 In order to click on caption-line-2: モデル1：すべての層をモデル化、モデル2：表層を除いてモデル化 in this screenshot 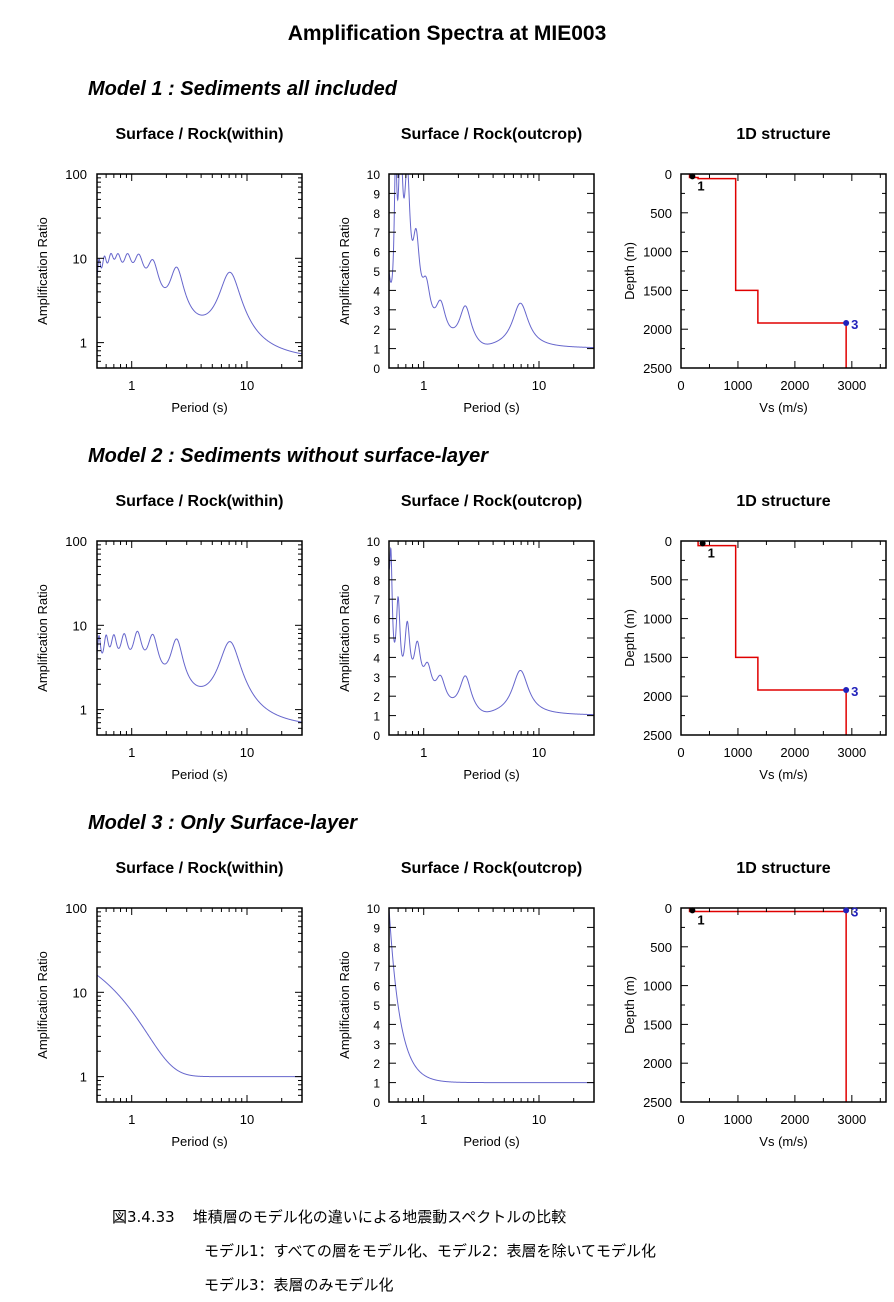, I will do `click(430, 1251)`.